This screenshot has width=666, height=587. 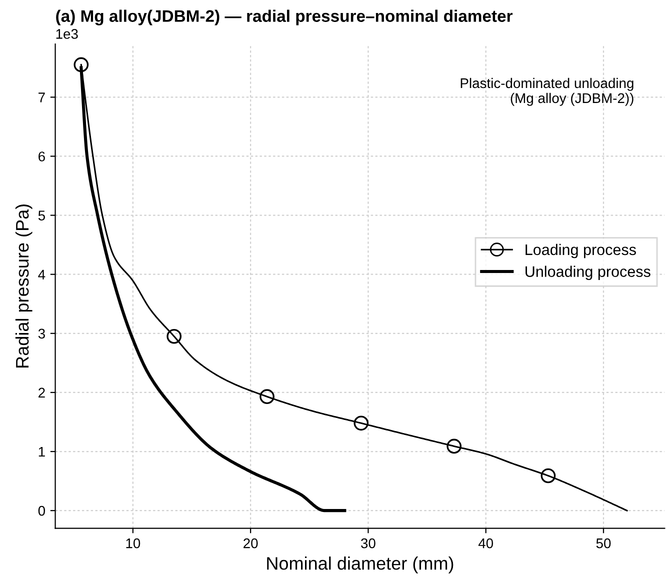 What do you see at coordinates (588, 273) in the screenshot?
I see `legend-label: Unloading process` at bounding box center [588, 273].